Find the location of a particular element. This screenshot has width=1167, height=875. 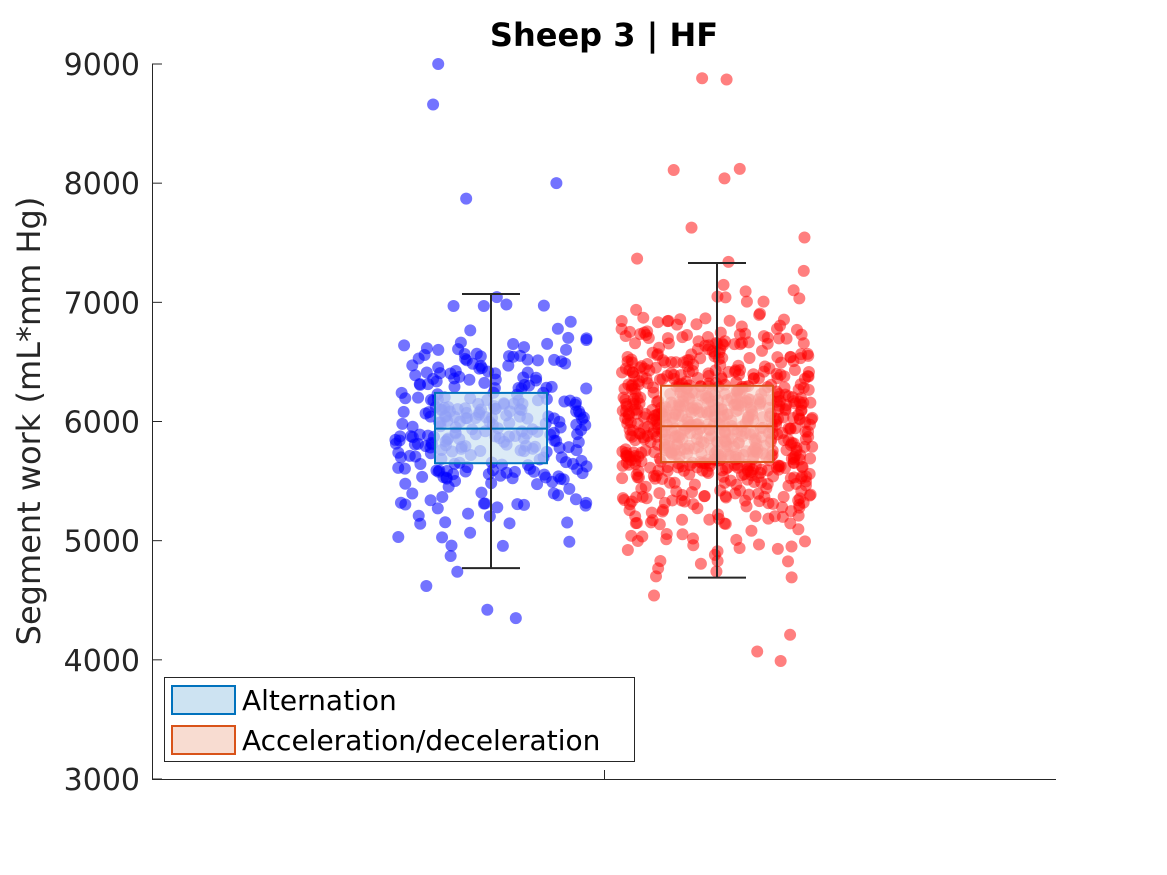

y-tick-label: 4000 is located at coordinates (102, 661).